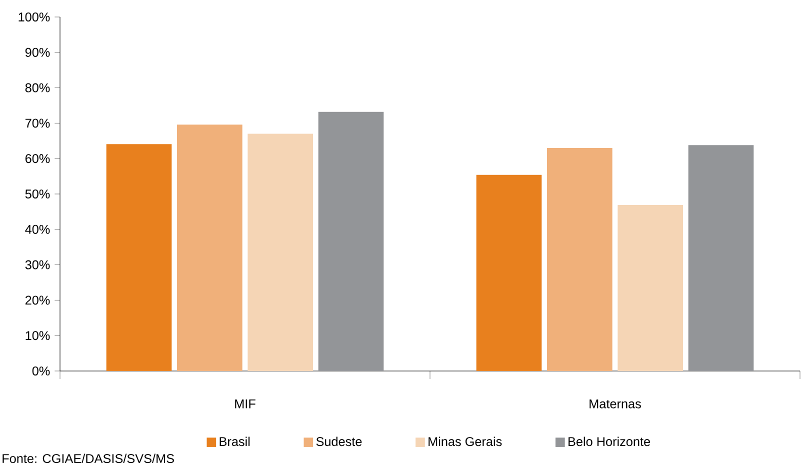  I want to click on y-tick-label: 80%, so click(37, 87).